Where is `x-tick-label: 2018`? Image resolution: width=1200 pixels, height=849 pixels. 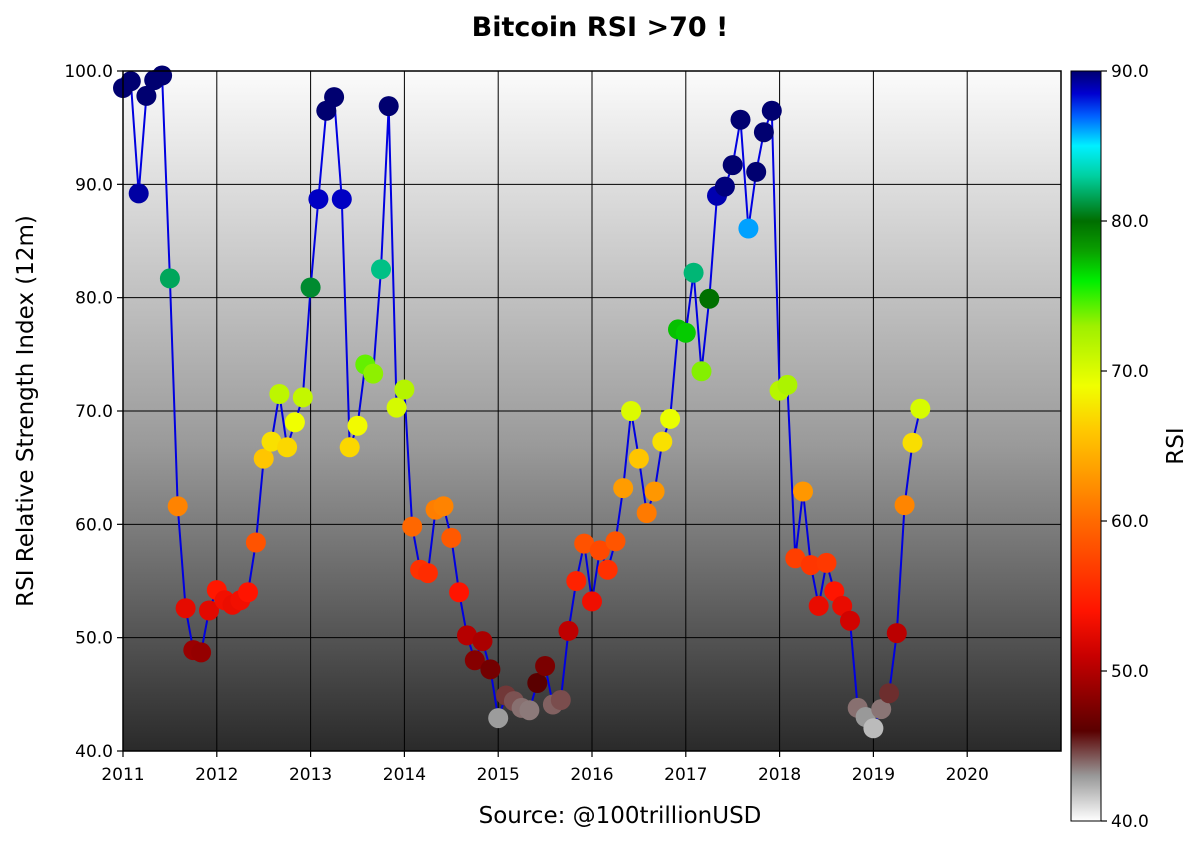
x-tick-label: 2018 is located at coordinates (779, 775).